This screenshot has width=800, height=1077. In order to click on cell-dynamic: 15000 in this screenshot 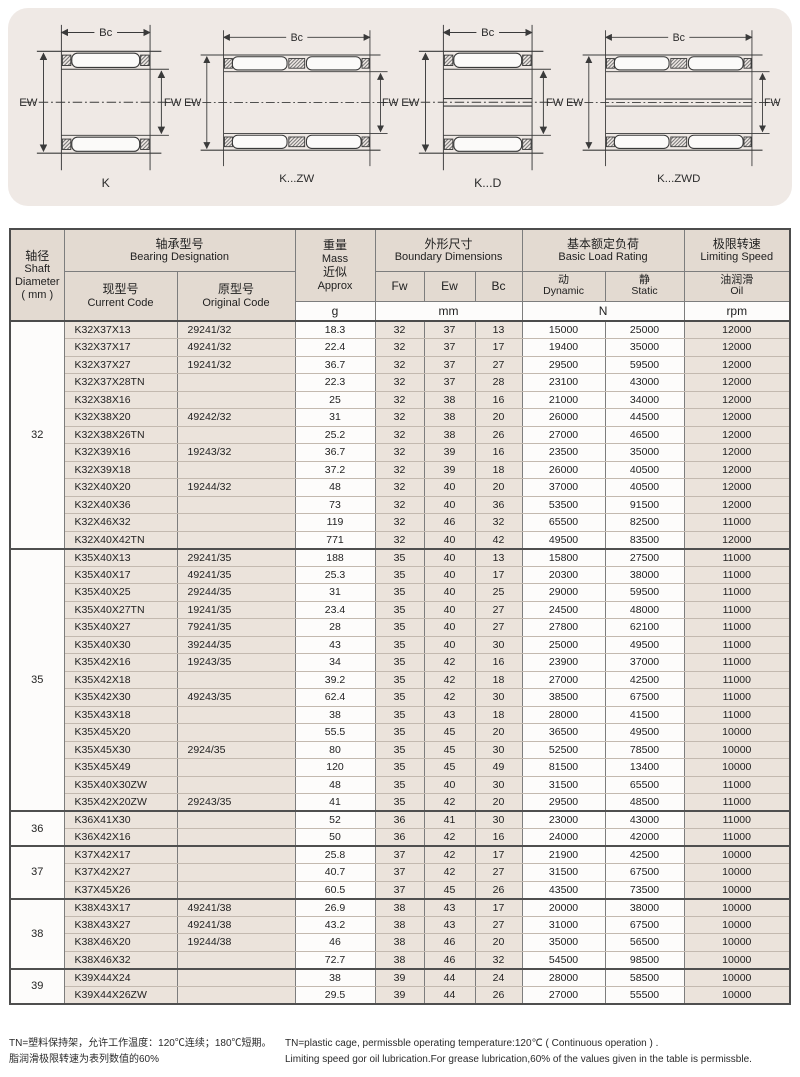, I will do `click(564, 330)`.